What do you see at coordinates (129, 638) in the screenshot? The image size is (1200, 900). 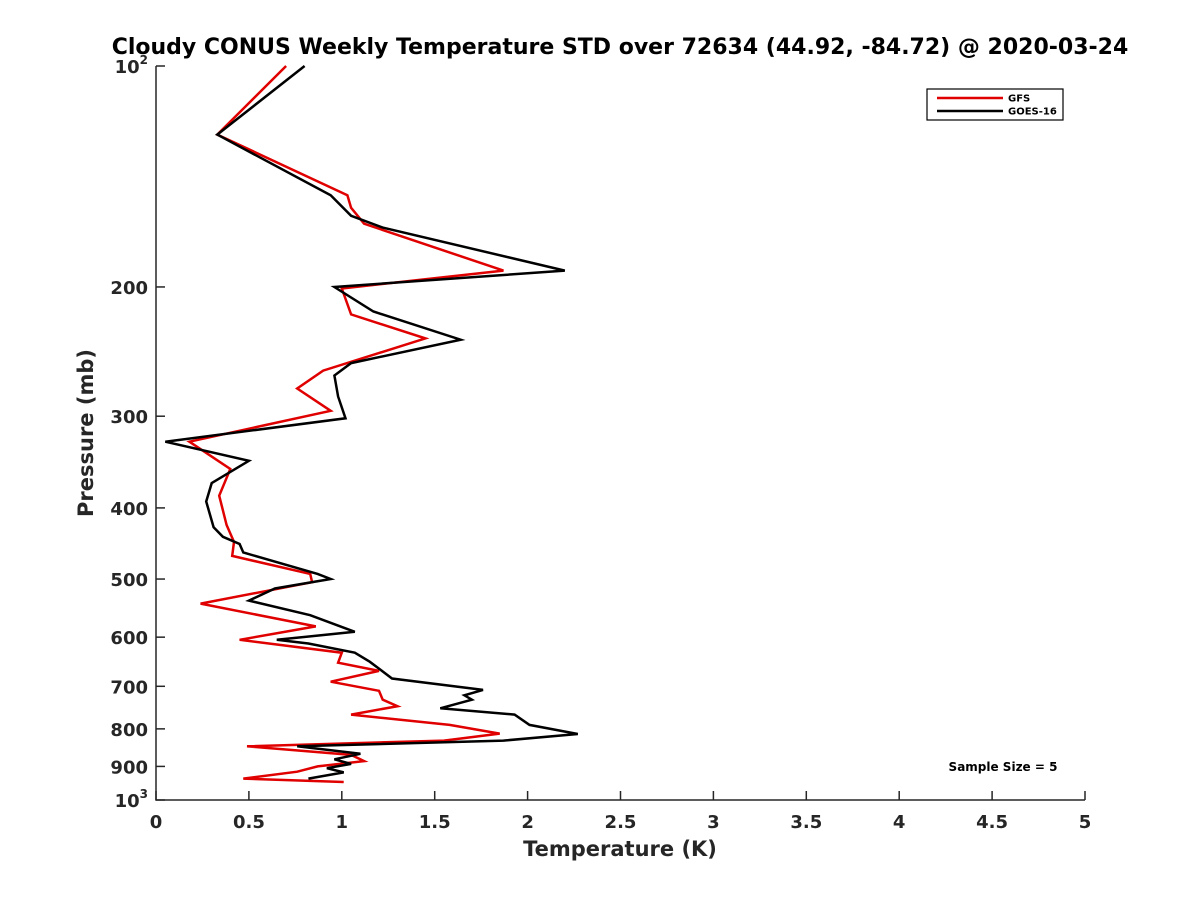 I see `y-tick-label: 600` at bounding box center [129, 638].